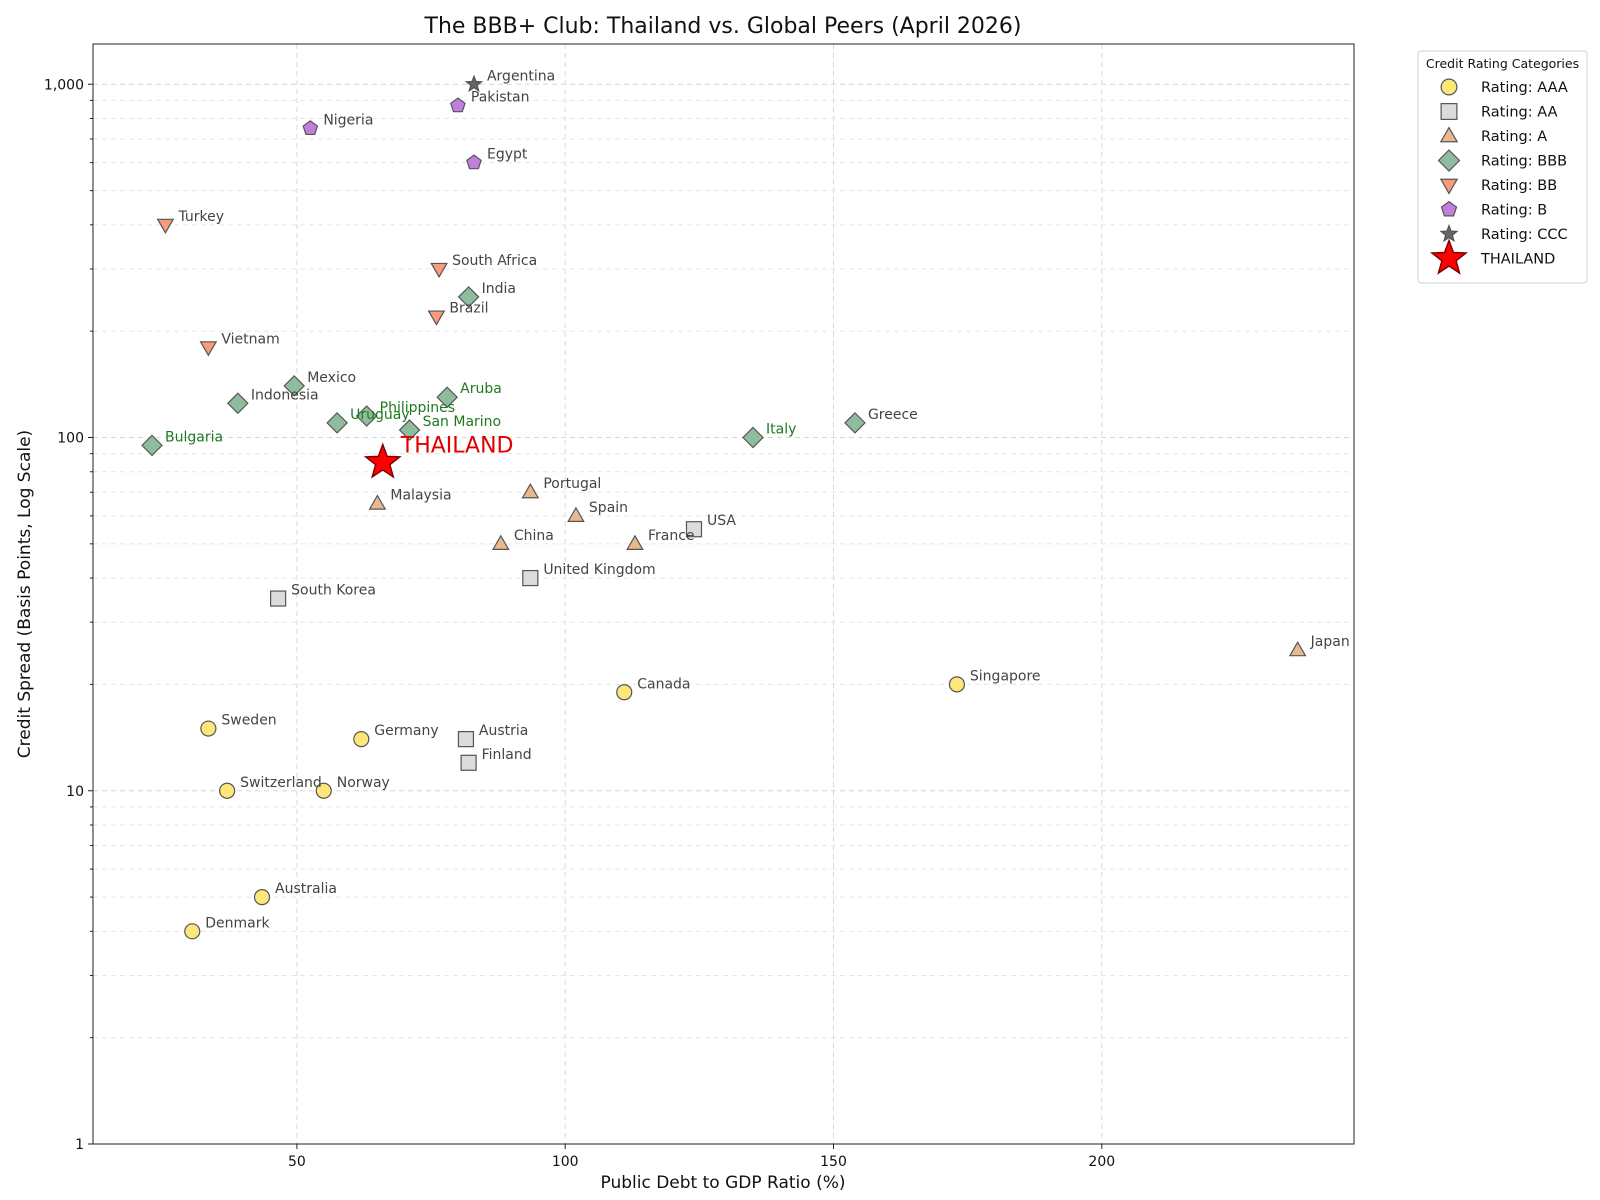 Image resolution: width=1600 pixels, height=1200 pixels. Describe the element at coordinates (1449, 134) in the screenshot. I see `legend-marker-rating-a` at that location.